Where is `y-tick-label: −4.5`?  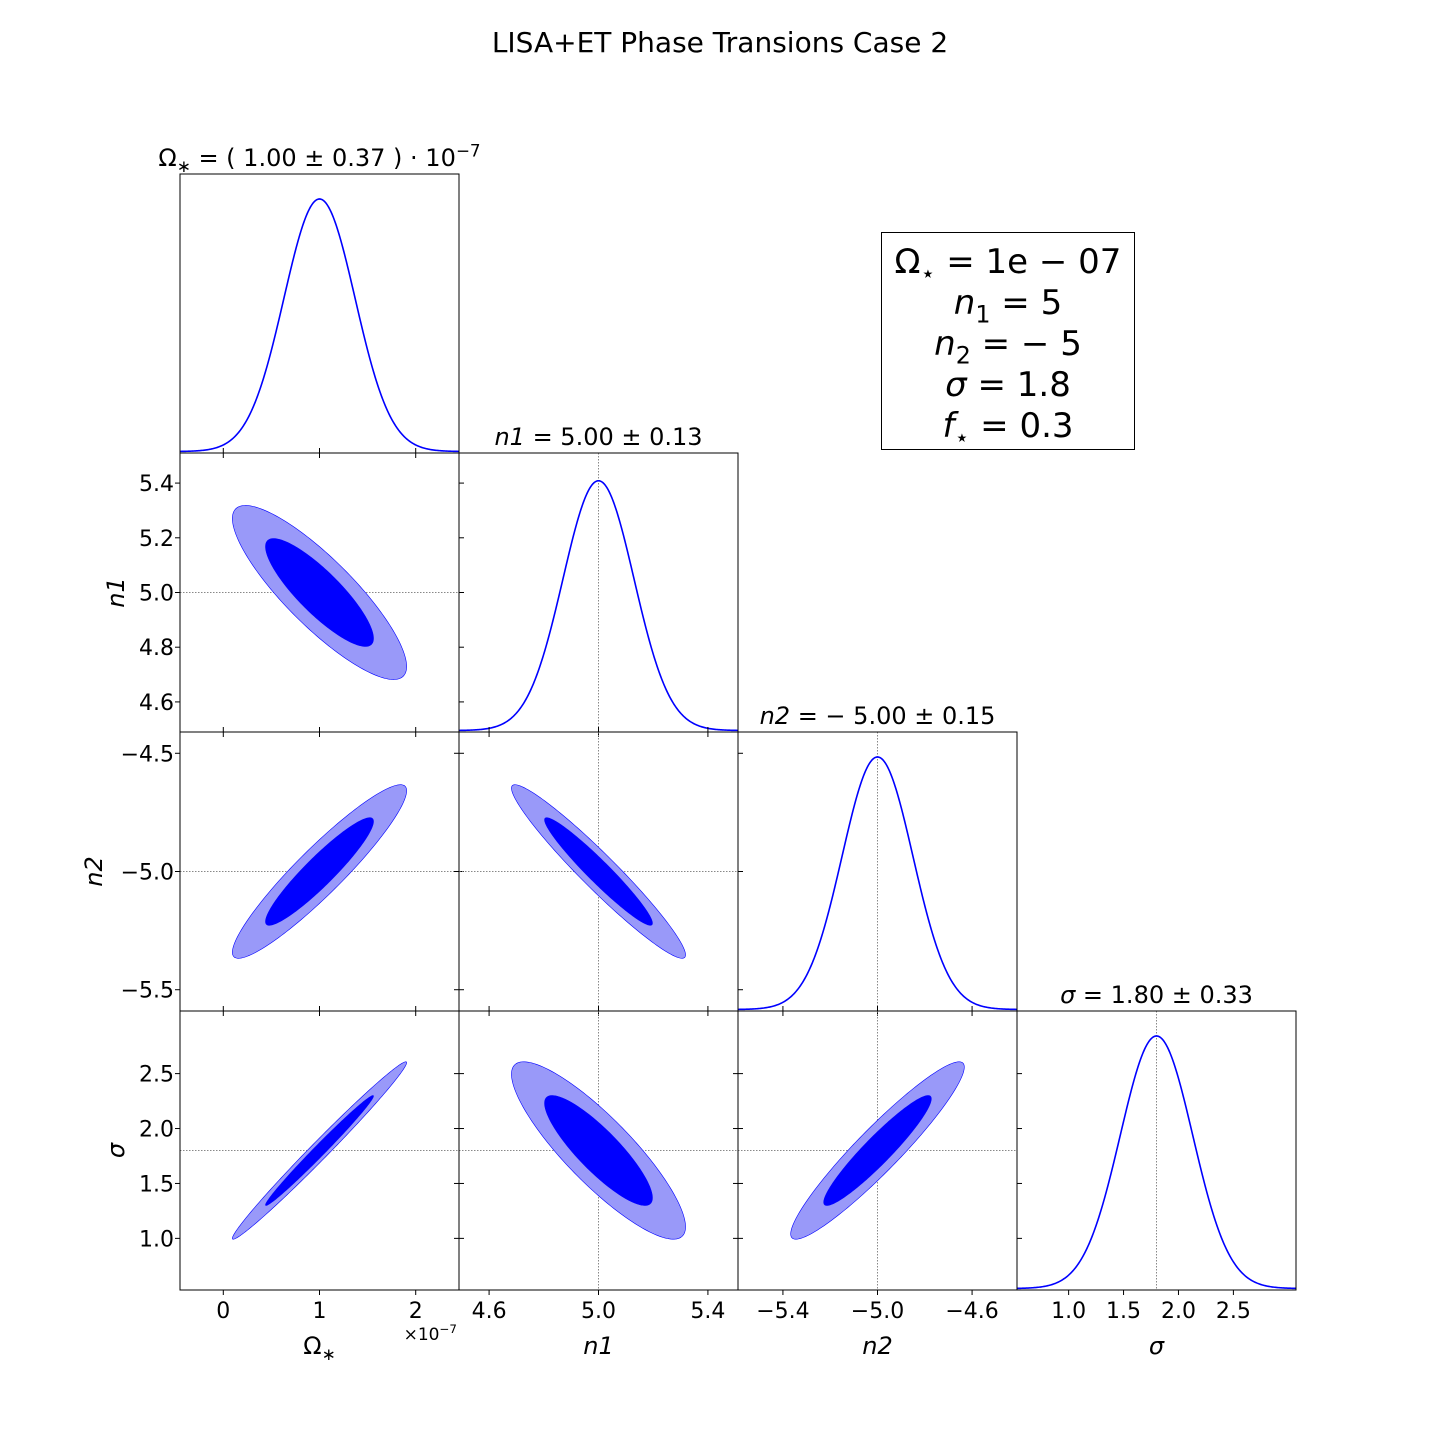
y-tick-label: −4.5 is located at coordinates (147, 754).